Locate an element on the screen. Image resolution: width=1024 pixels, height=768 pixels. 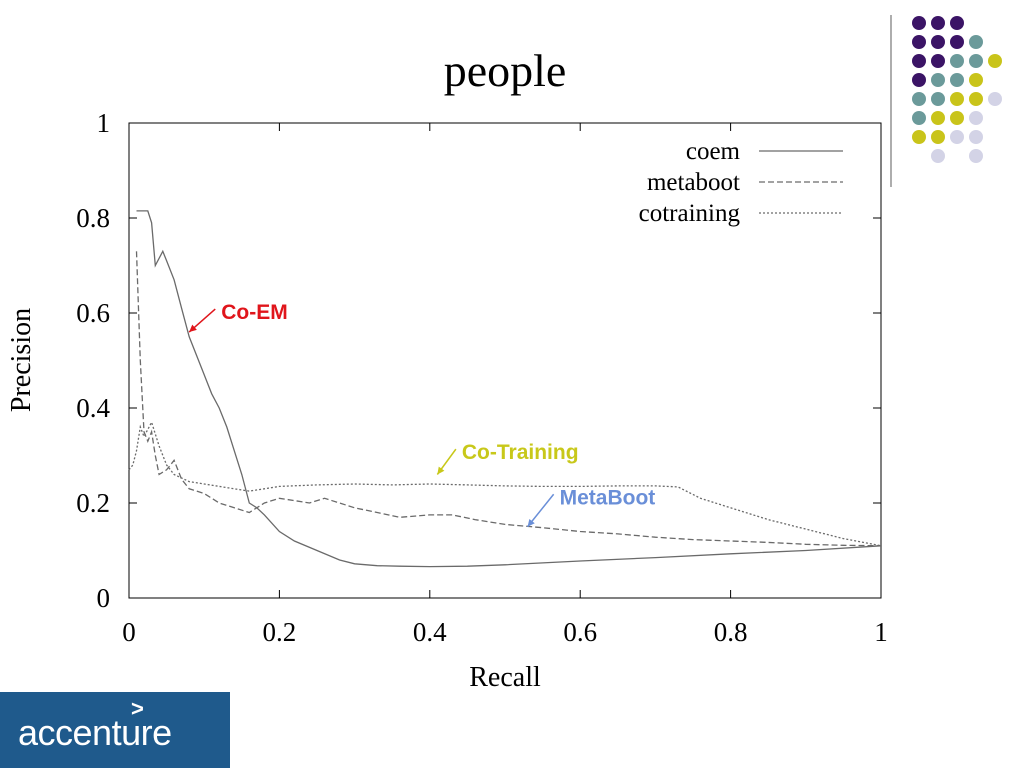
annotation-label: MetaBoot is located at coordinates (608, 497).